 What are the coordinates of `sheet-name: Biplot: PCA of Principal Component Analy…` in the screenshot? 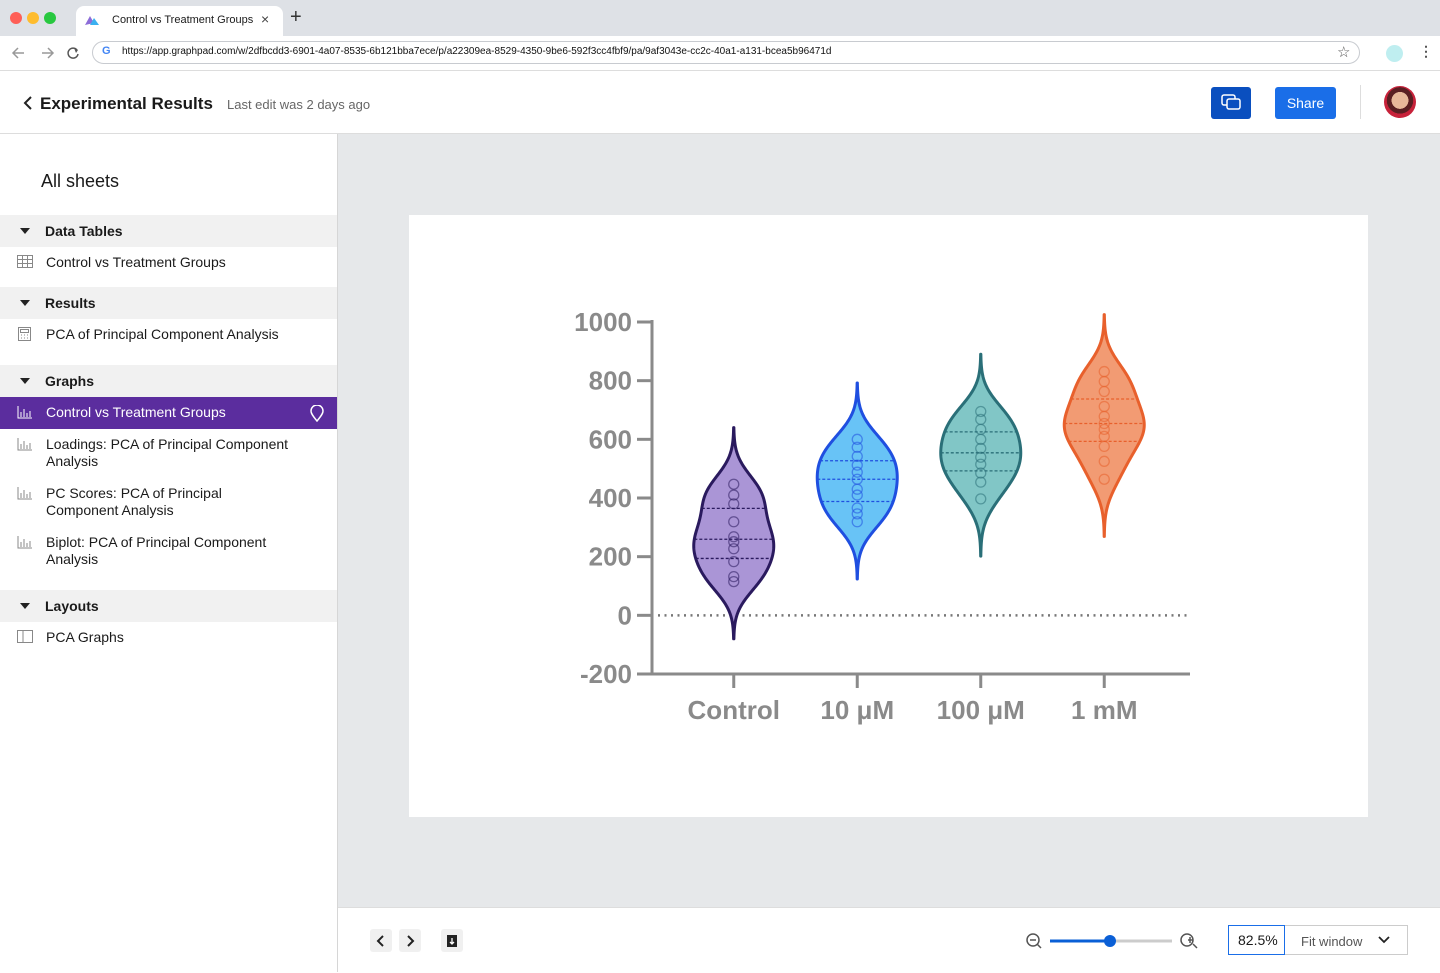 It's located at (156, 550).